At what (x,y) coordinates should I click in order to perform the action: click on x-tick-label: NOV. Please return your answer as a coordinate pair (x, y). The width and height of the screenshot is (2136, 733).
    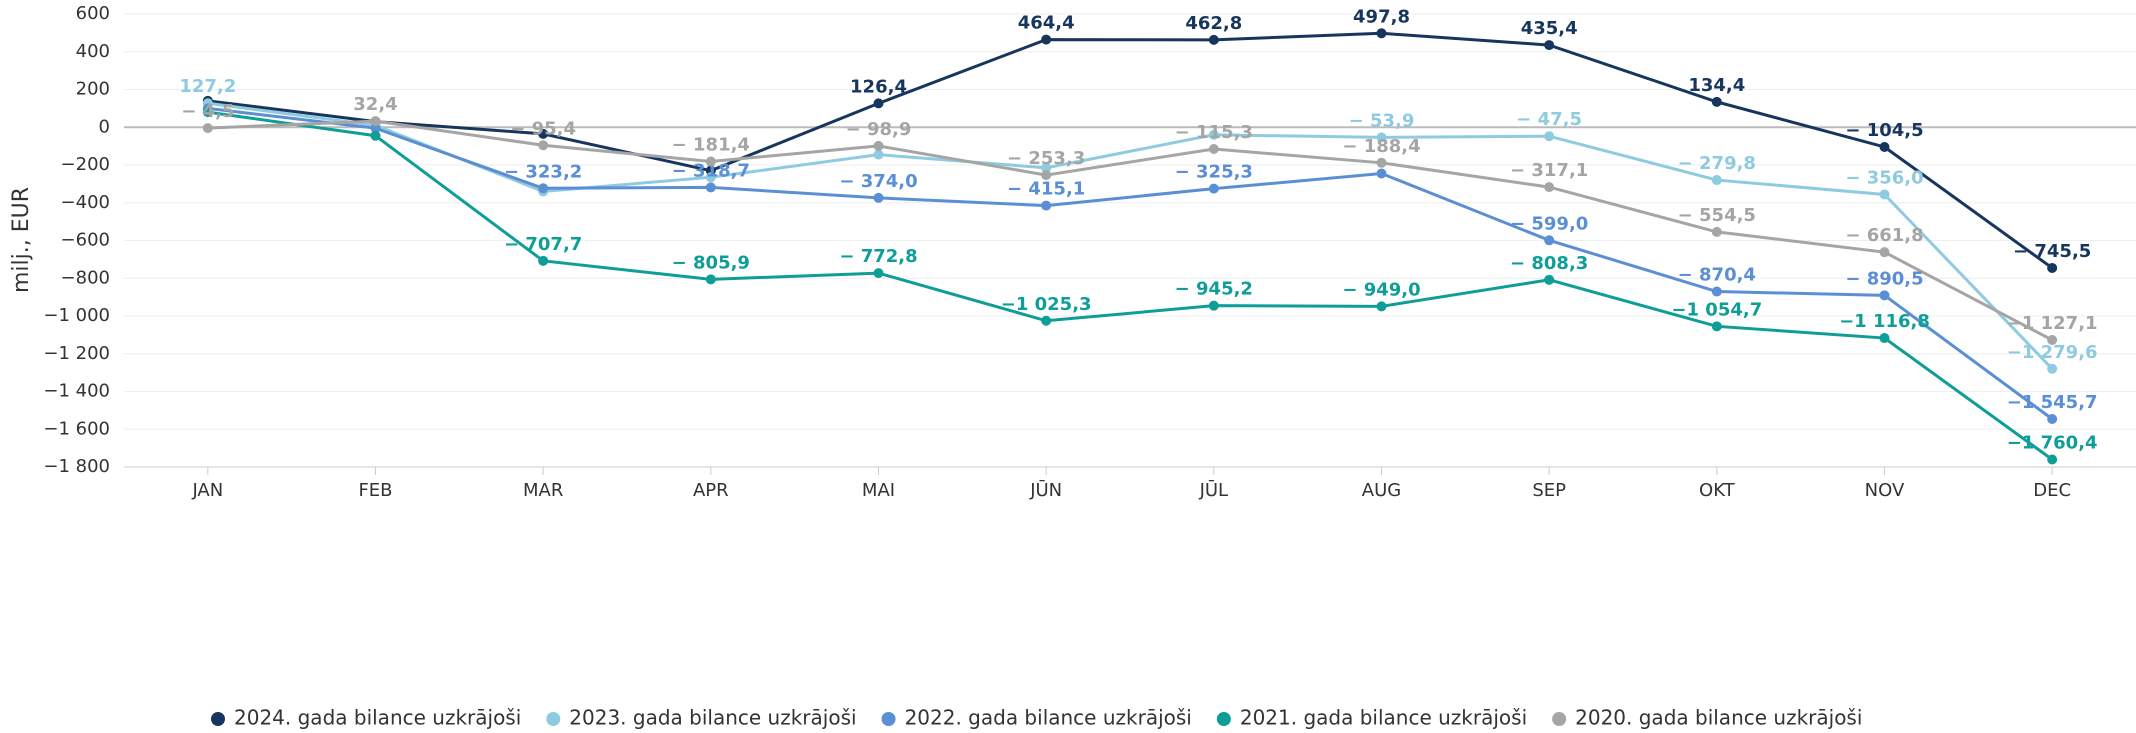
    Looking at the image, I should click on (1885, 490).